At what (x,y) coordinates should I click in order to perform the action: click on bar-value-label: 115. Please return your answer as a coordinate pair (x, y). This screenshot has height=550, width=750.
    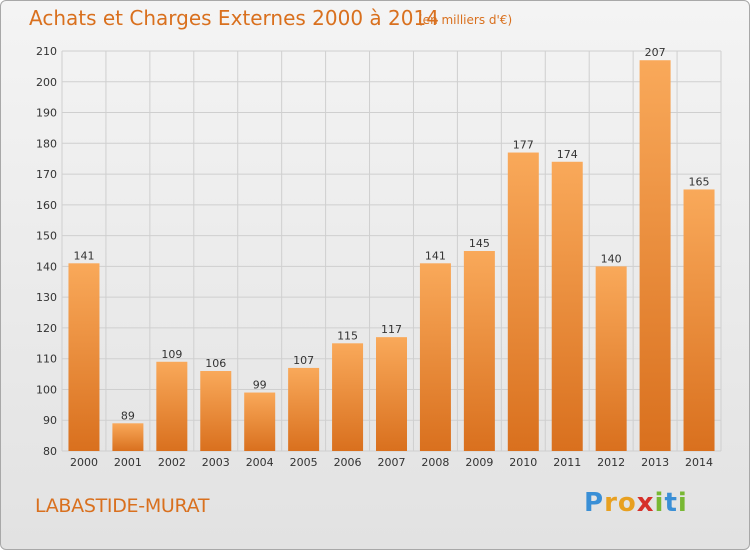
    Looking at the image, I should click on (347, 335).